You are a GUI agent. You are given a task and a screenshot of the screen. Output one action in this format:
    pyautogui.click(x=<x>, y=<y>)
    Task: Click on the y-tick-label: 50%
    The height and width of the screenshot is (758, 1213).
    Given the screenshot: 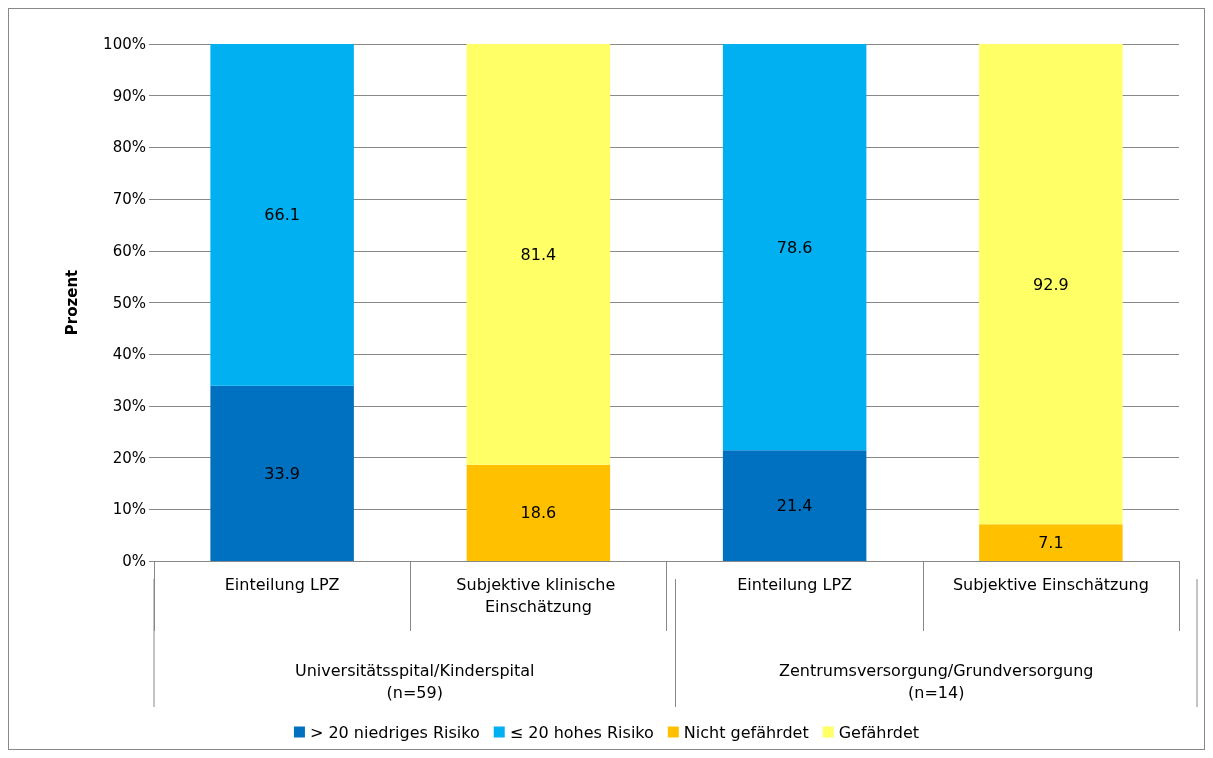 What is the action you would take?
    pyautogui.click(x=129, y=302)
    